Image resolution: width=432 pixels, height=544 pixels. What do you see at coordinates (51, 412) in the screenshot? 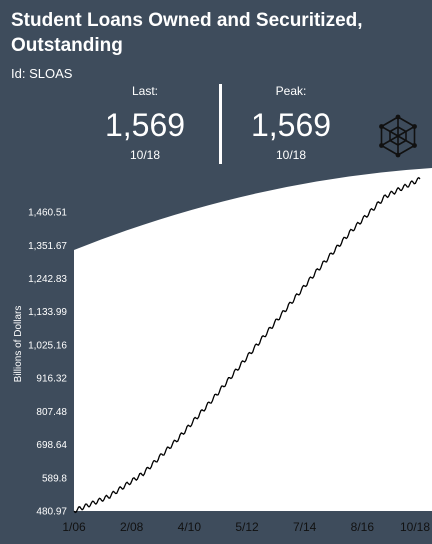
I see `y-tick-label: 807.48` at bounding box center [51, 412].